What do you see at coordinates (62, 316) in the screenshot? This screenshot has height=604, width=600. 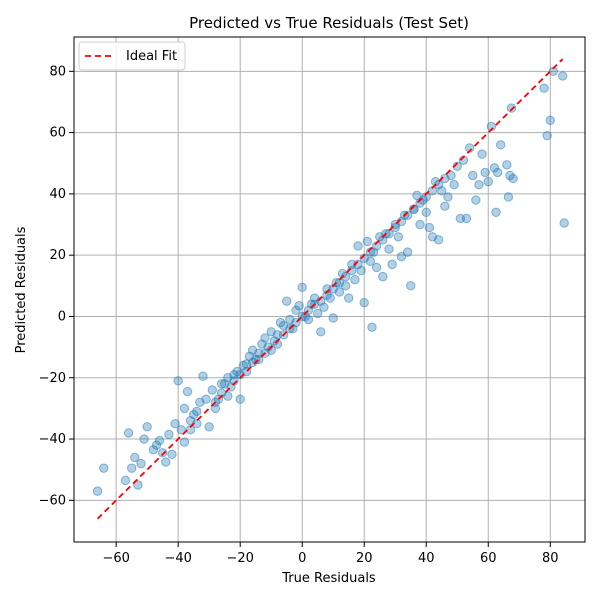 I see `y-tick-label: 0` at bounding box center [62, 316].